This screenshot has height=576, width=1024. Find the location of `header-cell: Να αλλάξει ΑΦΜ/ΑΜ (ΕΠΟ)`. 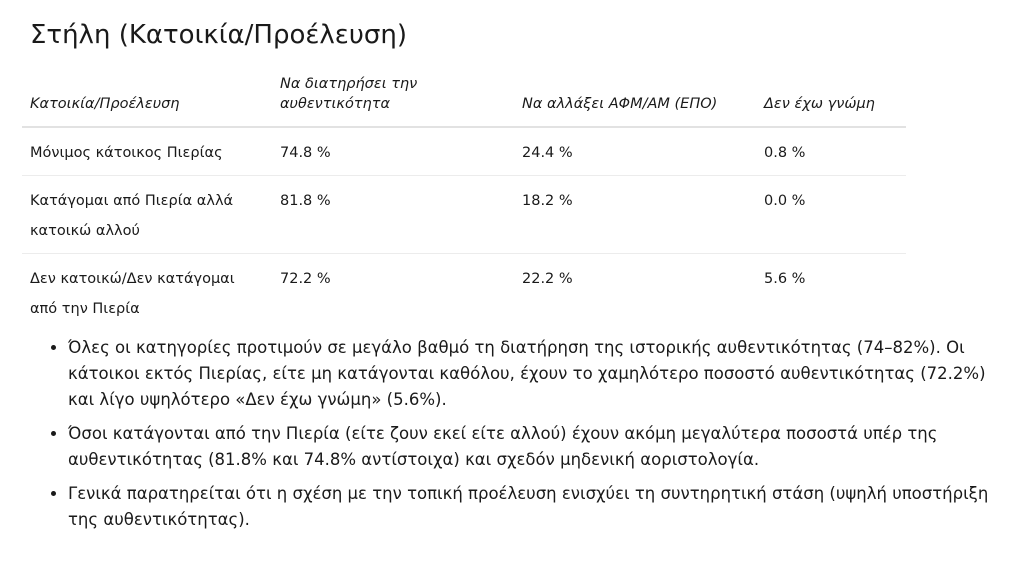

header-cell: Να αλλάξει ΑΦΜ/ΑΜ (ΕΠΟ) is located at coordinates (635, 99).